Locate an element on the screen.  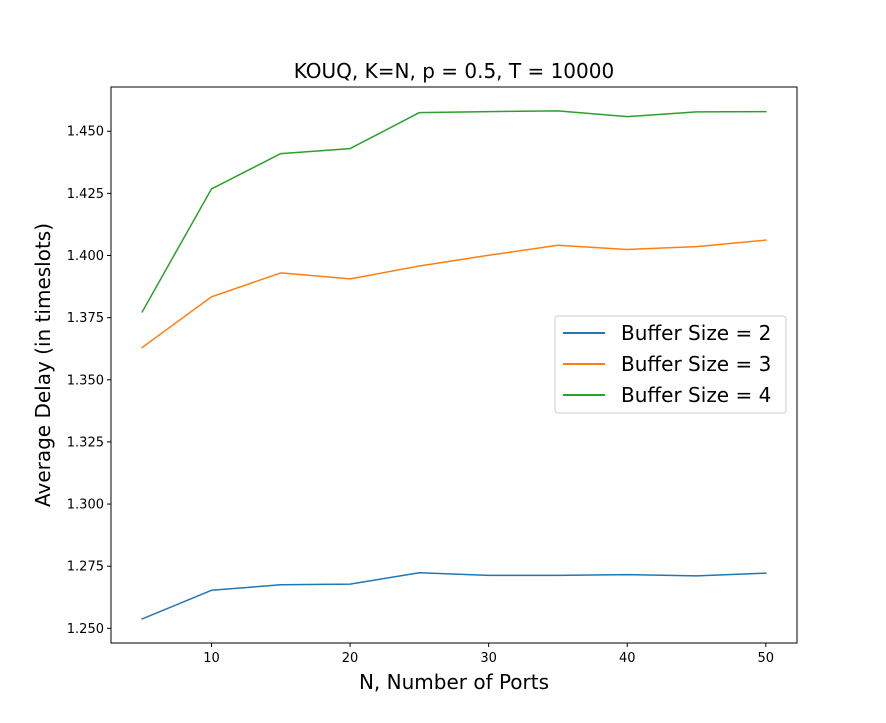
y-tick-label: 1.325 is located at coordinates (85, 442).